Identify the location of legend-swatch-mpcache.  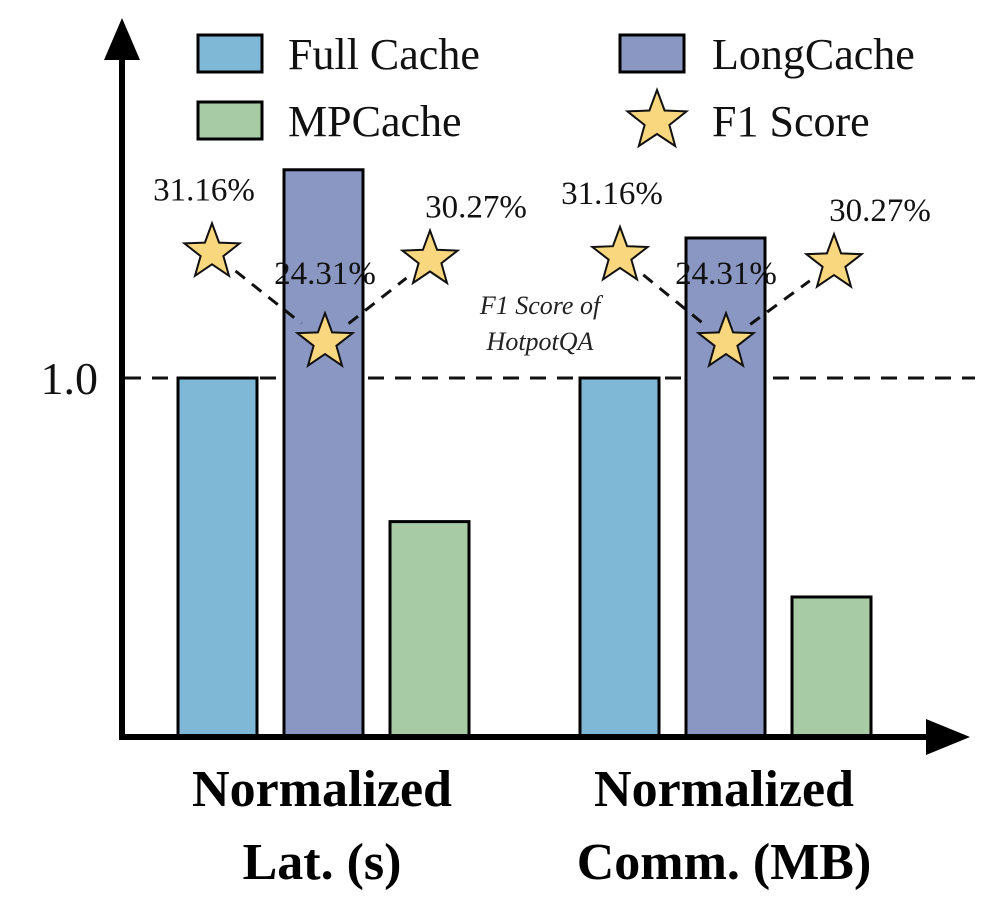
(230, 120).